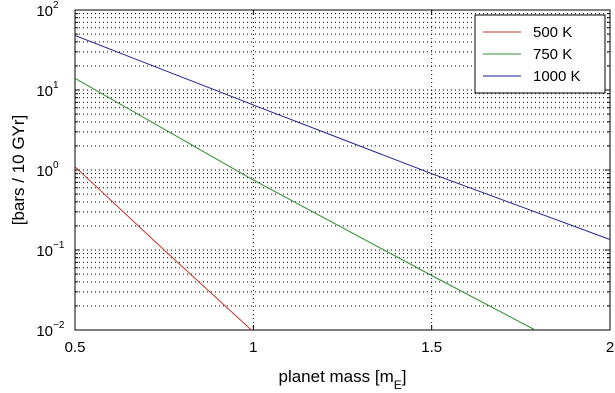  I want to click on x-axis-label-suffix: ], so click(404, 376).